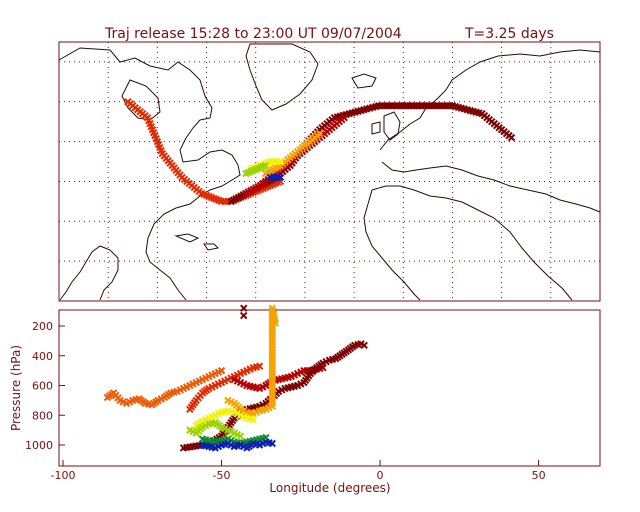  Describe the element at coordinates (222, 475) in the screenshot. I see `x-tick-label: -50` at that location.